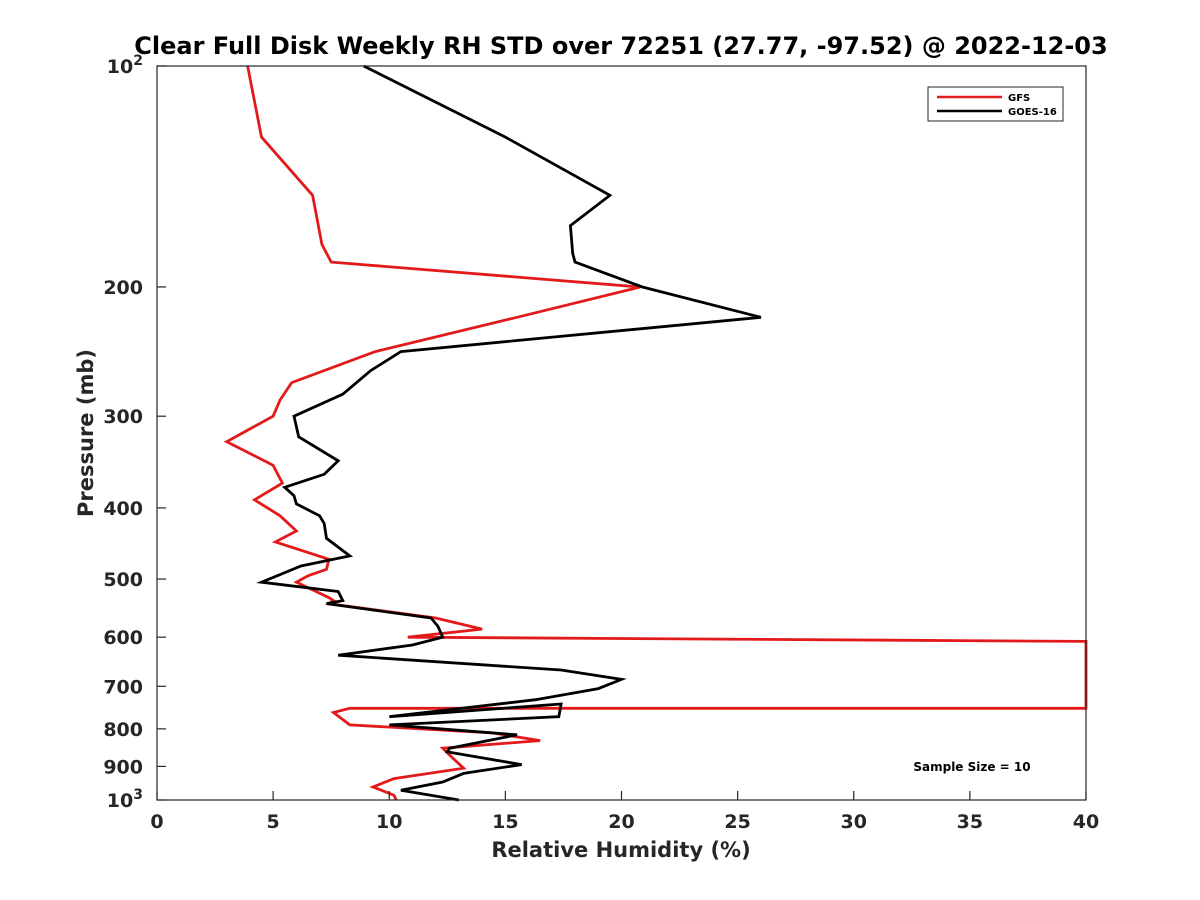 The width and height of the screenshot is (1200, 900). What do you see at coordinates (505, 822) in the screenshot?
I see `x-tick-label: 15` at bounding box center [505, 822].